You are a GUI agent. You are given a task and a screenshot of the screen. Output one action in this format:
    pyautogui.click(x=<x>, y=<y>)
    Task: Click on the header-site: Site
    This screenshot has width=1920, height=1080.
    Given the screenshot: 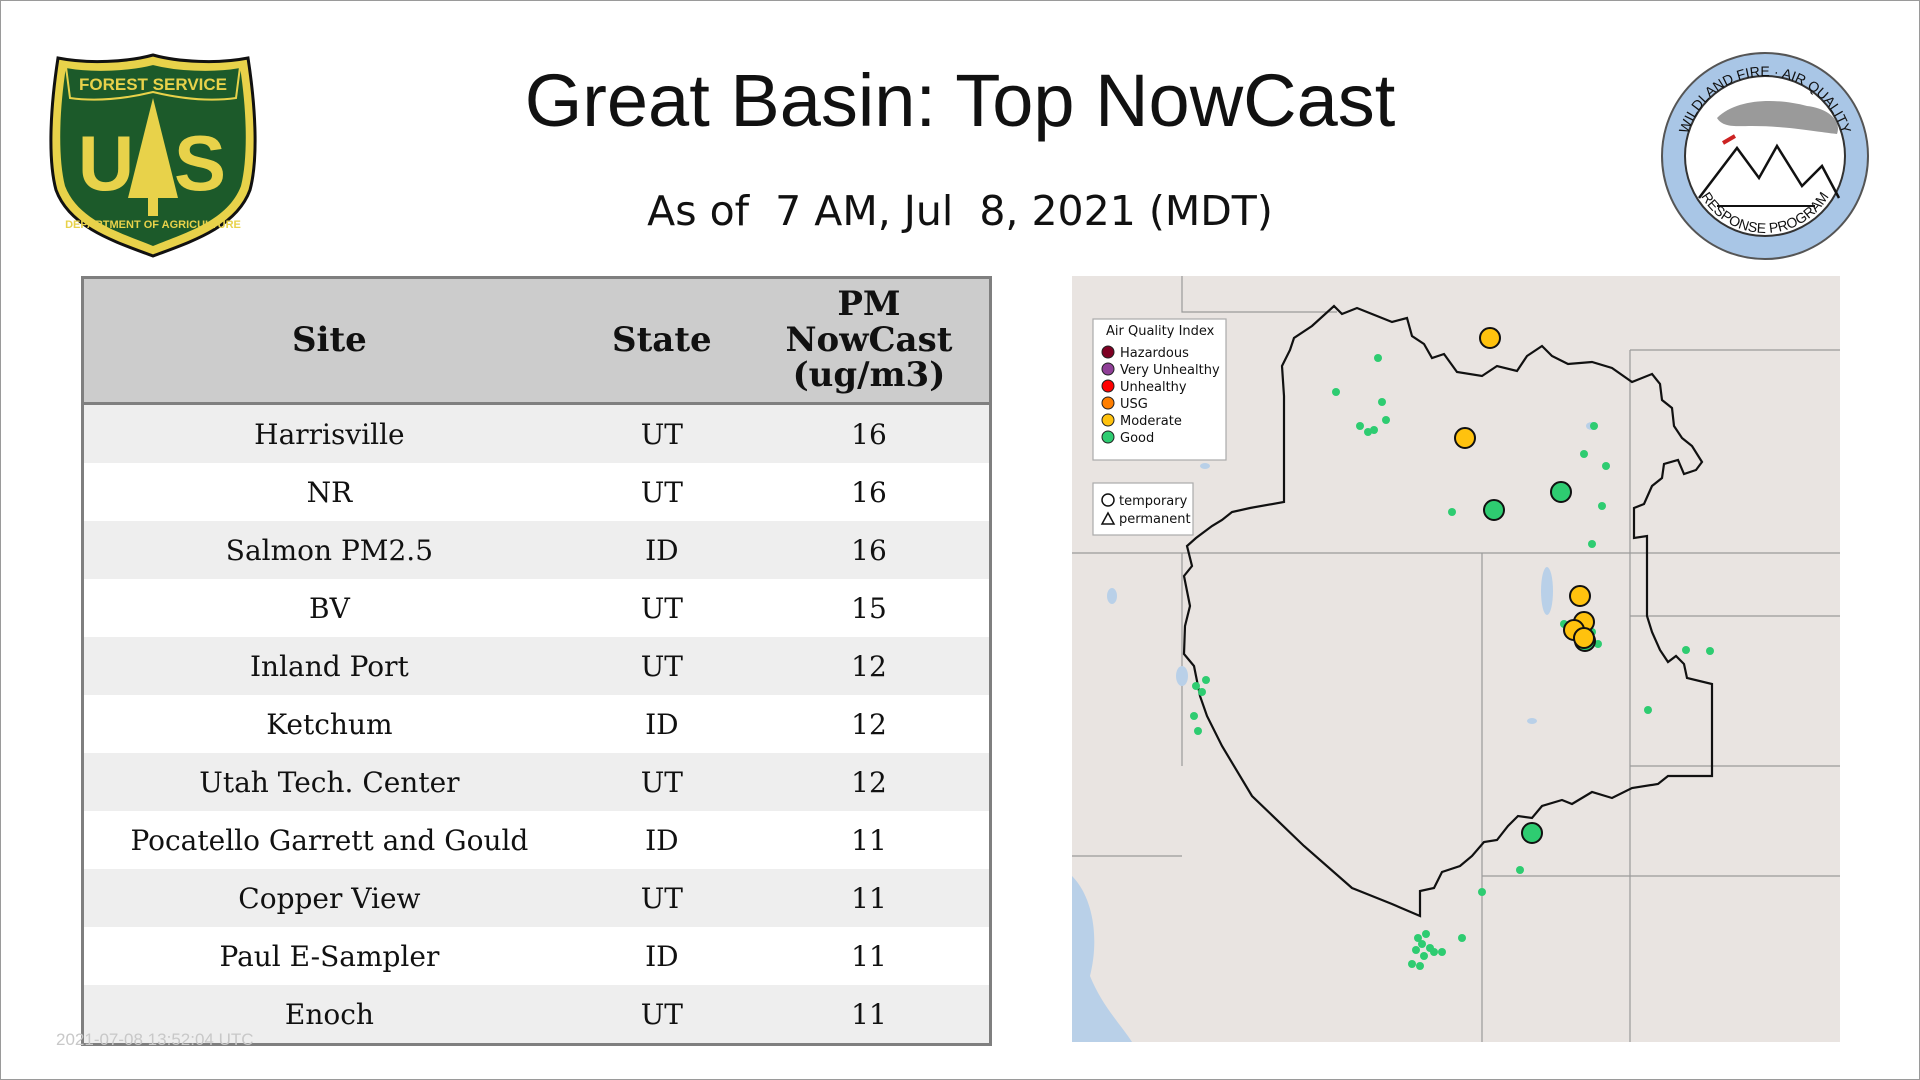 What is the action you would take?
    pyautogui.click(x=328, y=341)
    